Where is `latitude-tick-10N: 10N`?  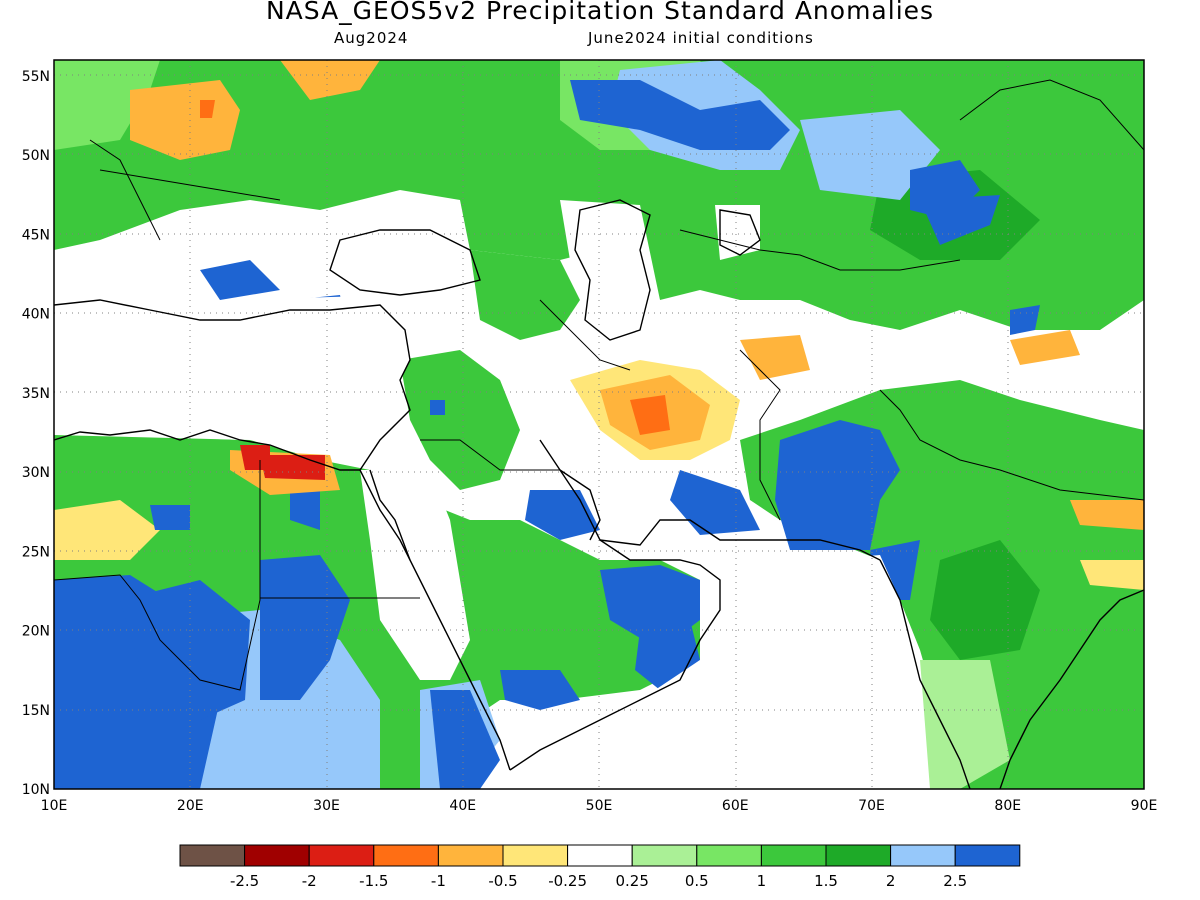
latitude-tick-10N: 10N is located at coordinates (36, 790).